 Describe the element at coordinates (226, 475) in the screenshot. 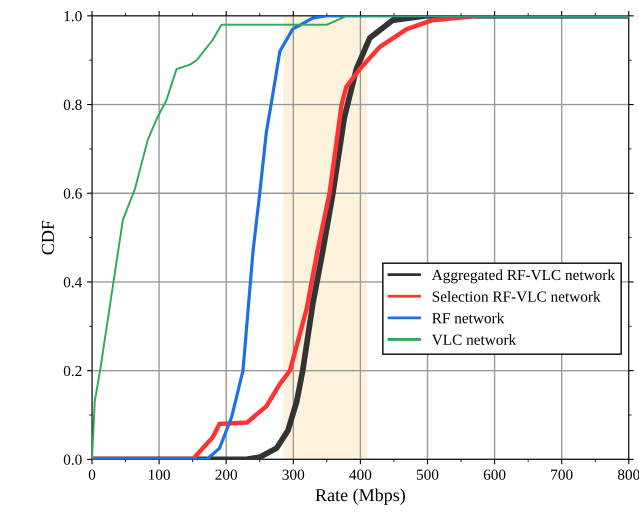

I see `x-tick-label: 200` at that location.